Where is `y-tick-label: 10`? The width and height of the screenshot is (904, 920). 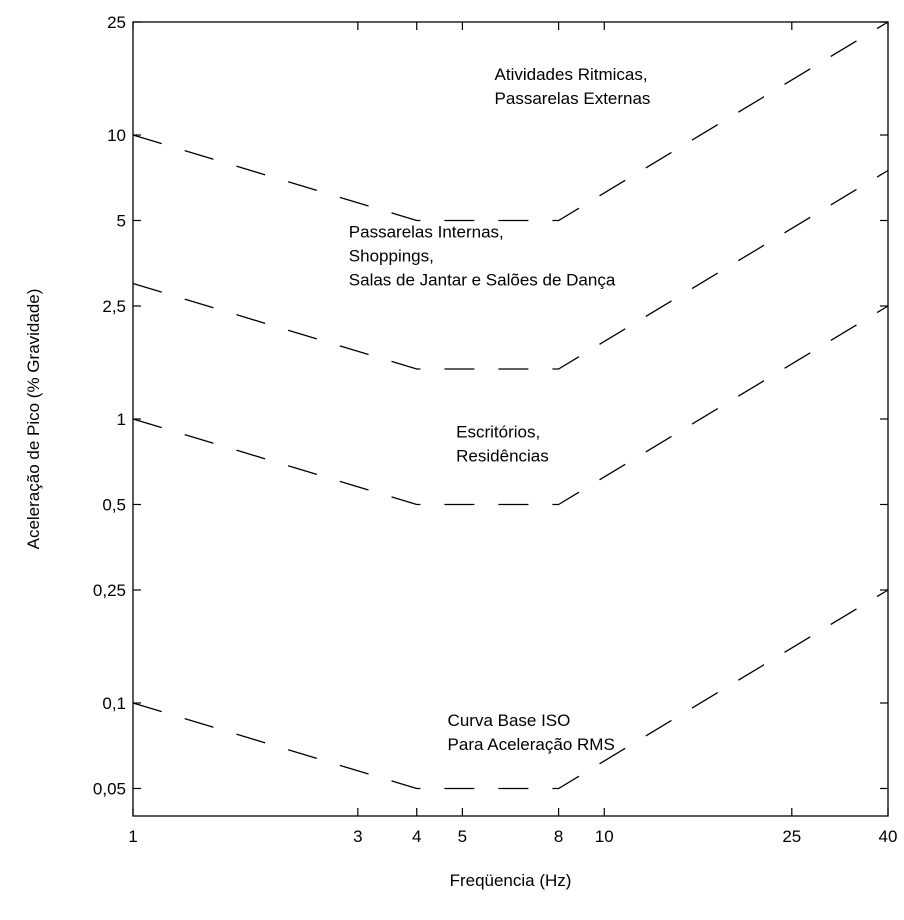 y-tick-label: 10 is located at coordinates (116, 135).